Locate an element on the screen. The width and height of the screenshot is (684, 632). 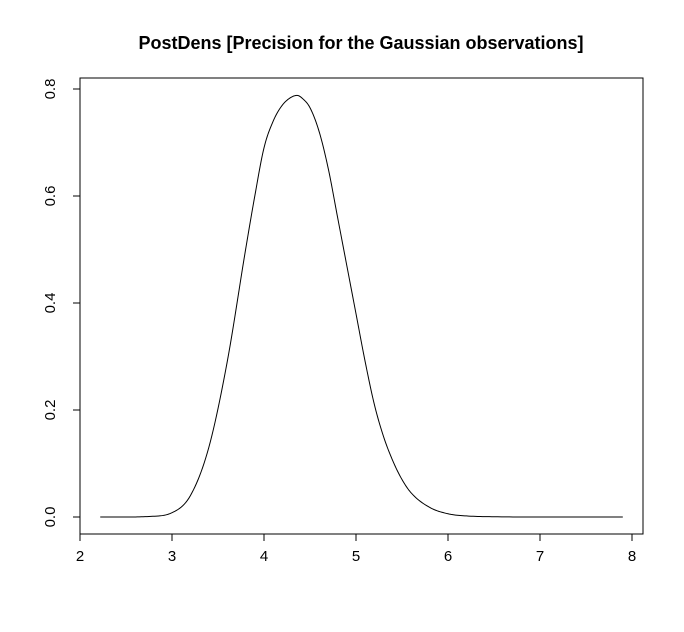
x-tick-label: 2 is located at coordinates (80, 556).